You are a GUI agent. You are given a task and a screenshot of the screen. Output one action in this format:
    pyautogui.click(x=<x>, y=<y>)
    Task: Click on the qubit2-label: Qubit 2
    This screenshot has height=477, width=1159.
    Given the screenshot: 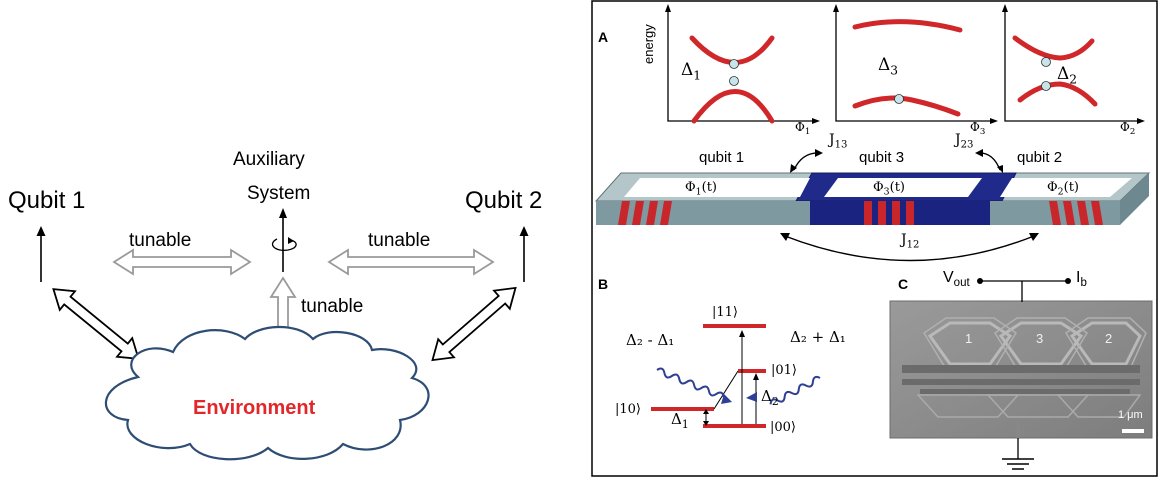 What is the action you would take?
    pyautogui.click(x=504, y=200)
    